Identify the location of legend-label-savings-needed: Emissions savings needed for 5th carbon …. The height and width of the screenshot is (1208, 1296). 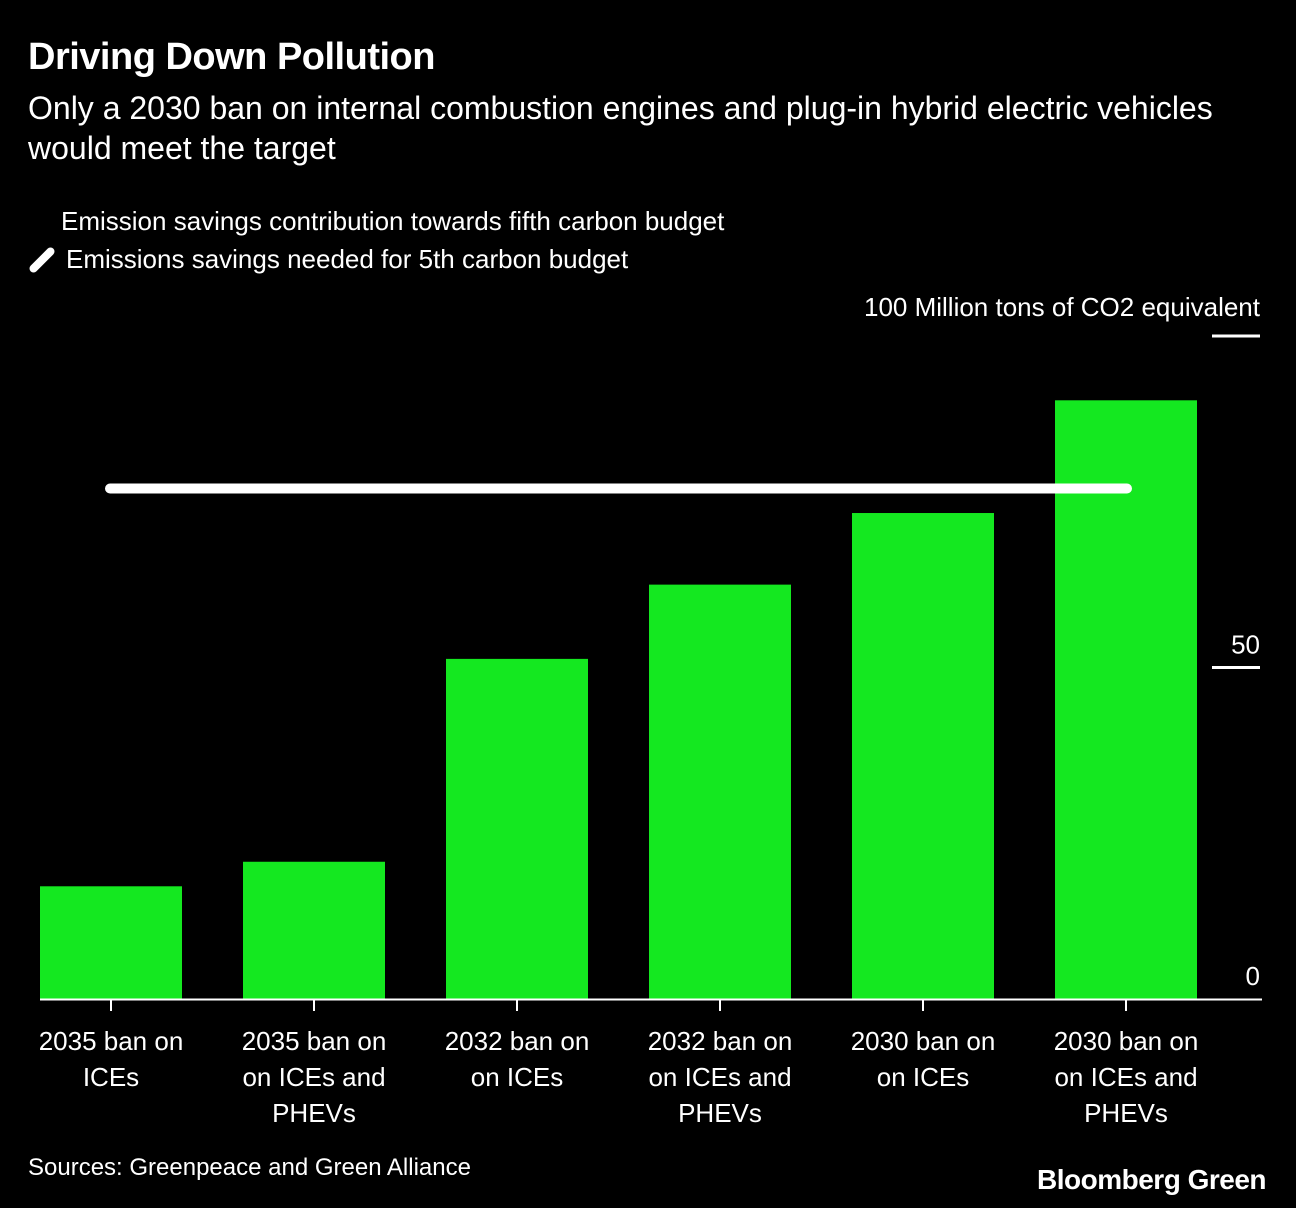
(347, 259).